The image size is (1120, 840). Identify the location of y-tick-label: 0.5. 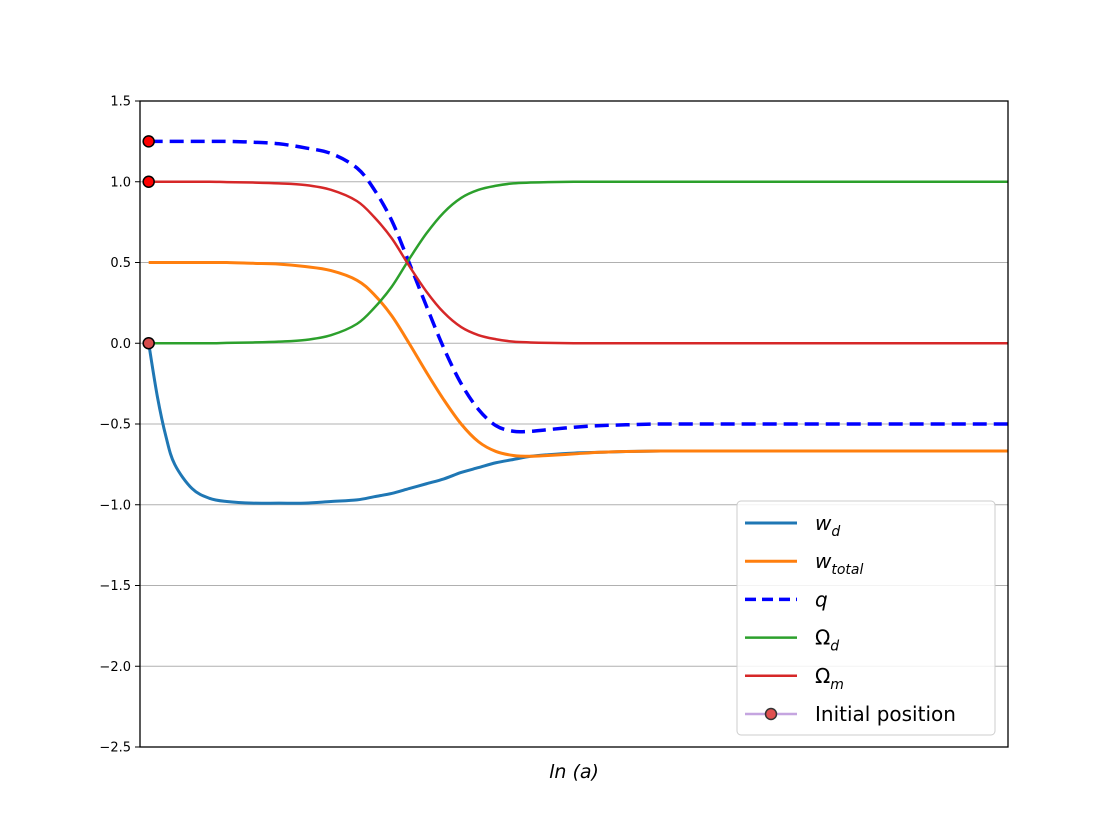
(120, 263).